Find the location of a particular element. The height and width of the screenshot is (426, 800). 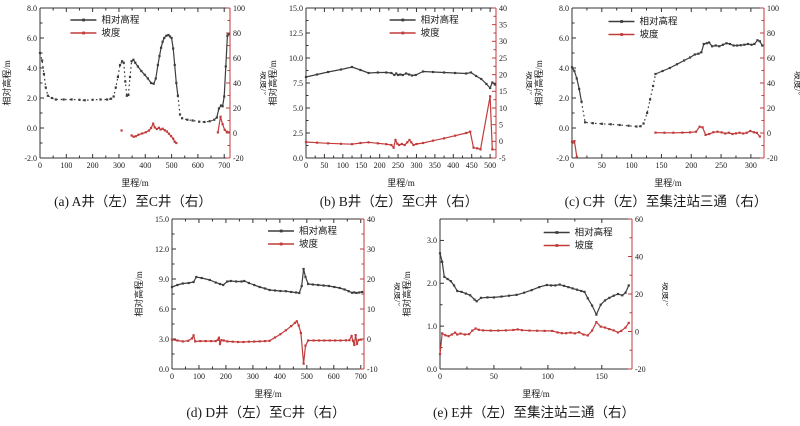

svg-text: 12.0 is located at coordinates (162, 249).